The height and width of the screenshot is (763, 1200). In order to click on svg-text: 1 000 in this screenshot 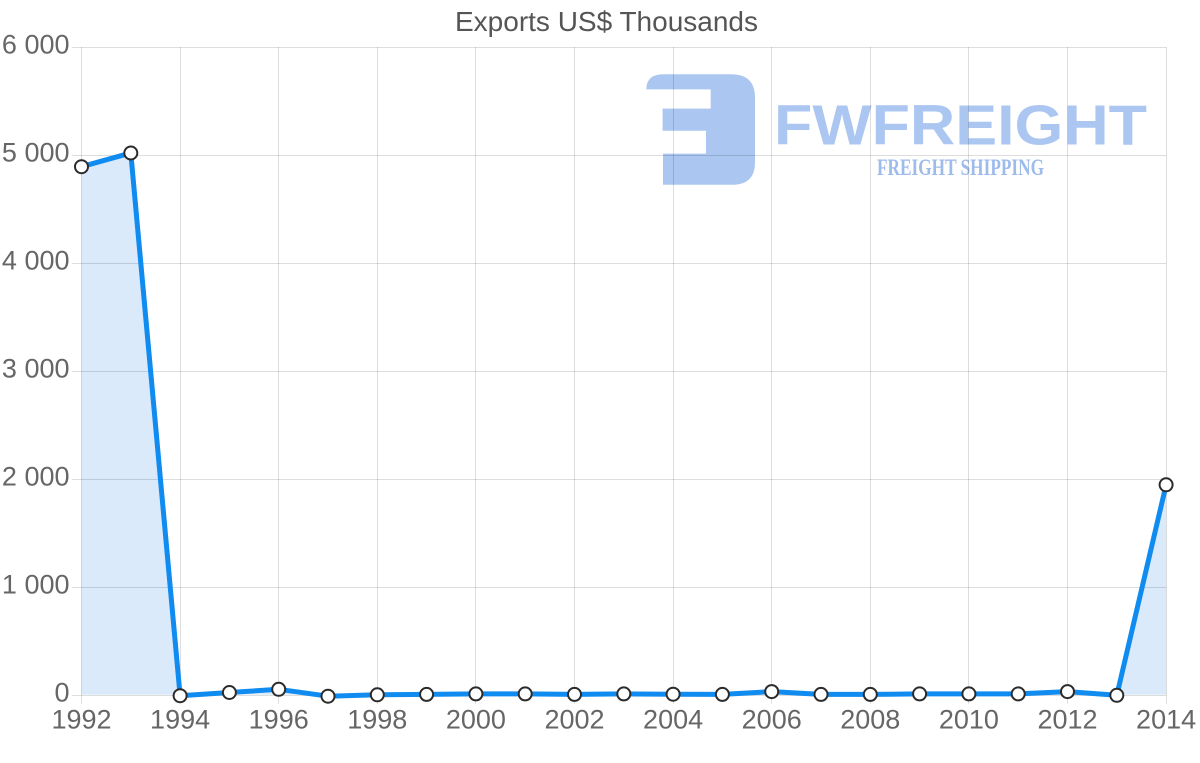, I will do `click(36, 585)`.